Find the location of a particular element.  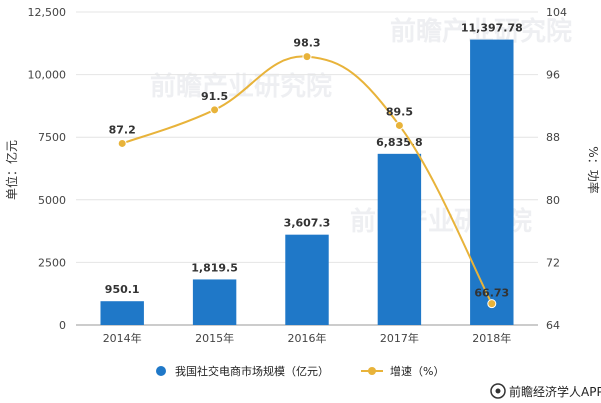

y-right-tick-label: 88 is located at coordinates (553, 137).